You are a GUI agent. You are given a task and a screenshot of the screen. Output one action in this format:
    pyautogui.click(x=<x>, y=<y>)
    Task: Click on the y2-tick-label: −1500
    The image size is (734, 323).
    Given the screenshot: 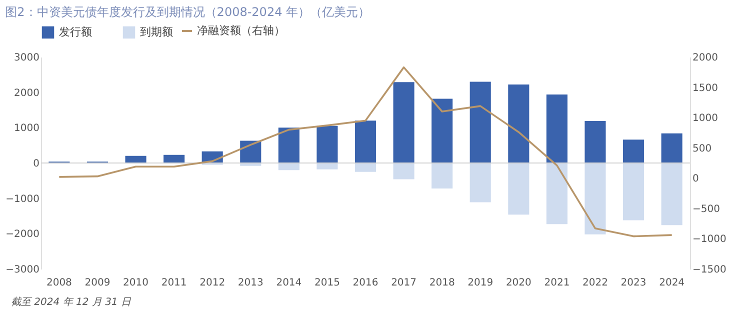 What is the action you would take?
    pyautogui.click(x=709, y=270)
    